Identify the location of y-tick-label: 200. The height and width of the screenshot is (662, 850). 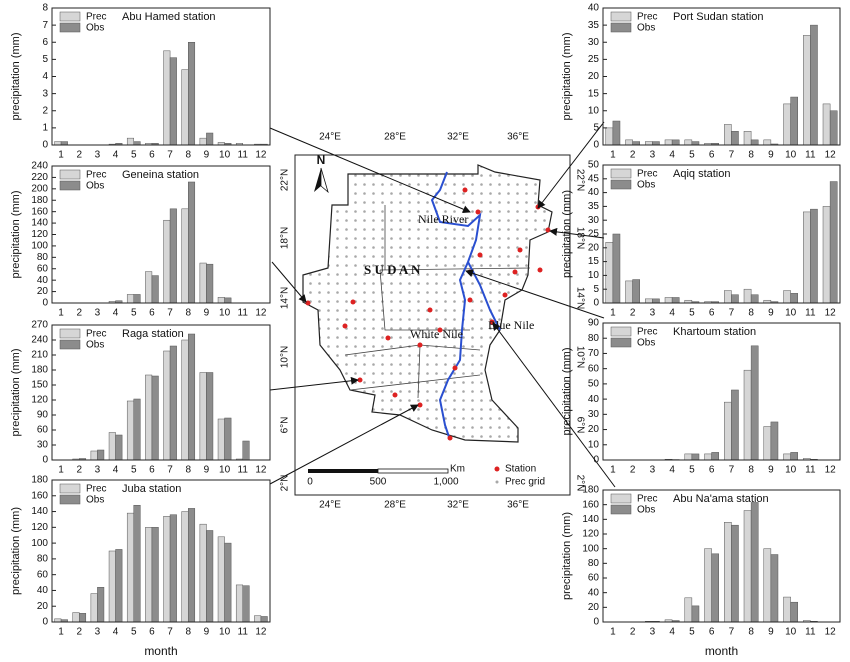
(39, 188).